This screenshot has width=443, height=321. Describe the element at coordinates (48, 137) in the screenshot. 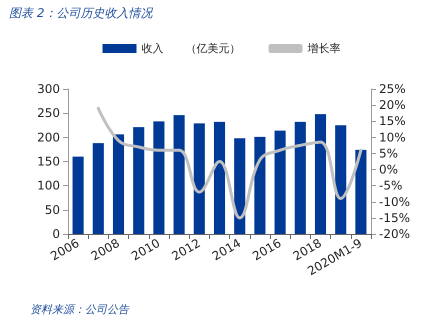

I see `y-tick-label: 200` at that location.